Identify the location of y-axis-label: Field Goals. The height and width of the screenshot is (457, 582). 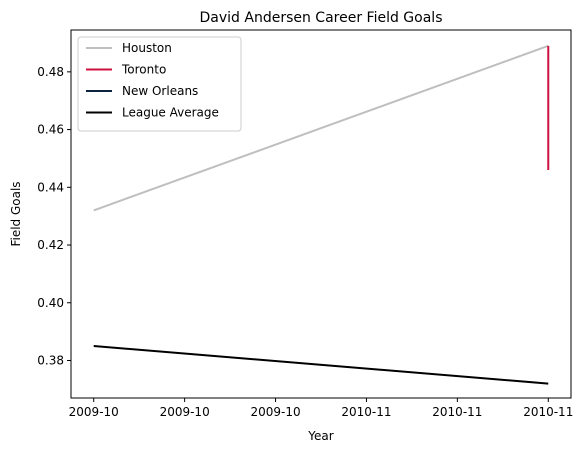
(16, 213).